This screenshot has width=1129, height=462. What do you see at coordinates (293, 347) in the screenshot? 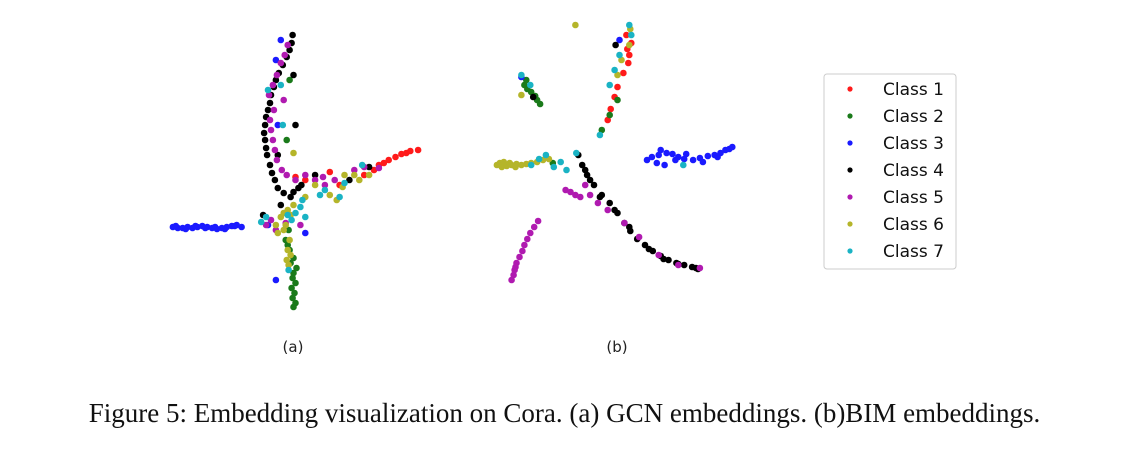
I see `panel-label-a: (a)` at bounding box center [293, 347].